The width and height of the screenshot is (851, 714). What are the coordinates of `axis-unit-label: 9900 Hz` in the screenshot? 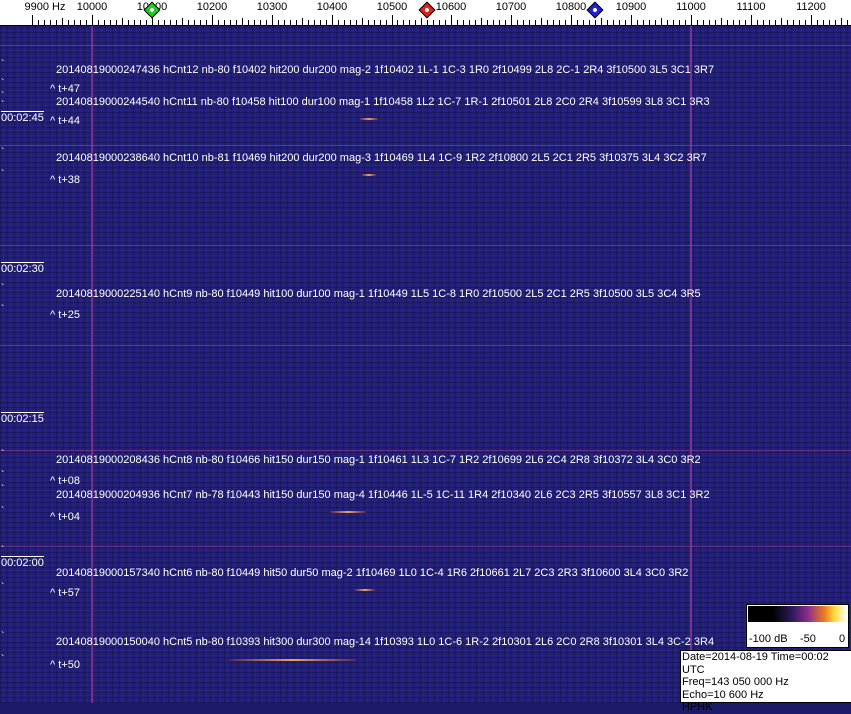 It's located at (45, 7).